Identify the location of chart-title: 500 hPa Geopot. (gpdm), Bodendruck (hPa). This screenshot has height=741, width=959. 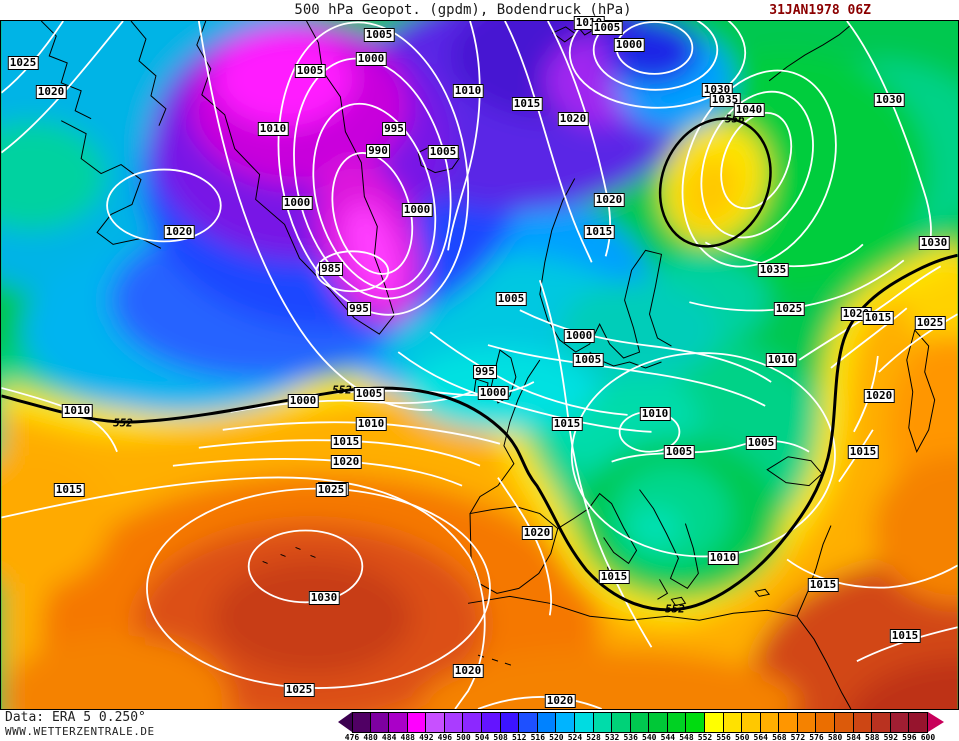
(463, 10).